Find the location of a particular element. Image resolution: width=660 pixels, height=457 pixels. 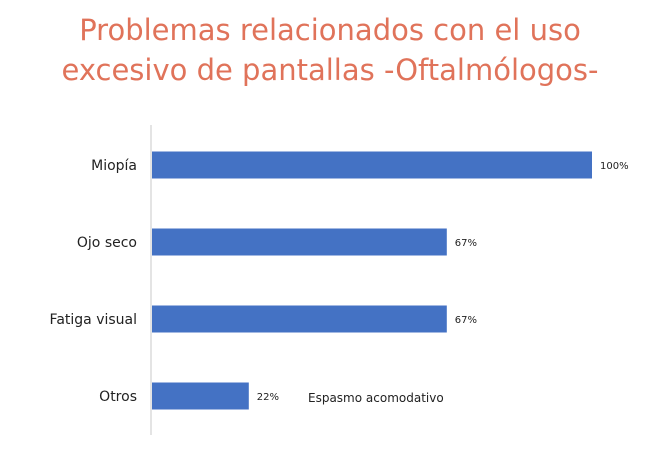

data-label-4: 22% is located at coordinates (268, 397).